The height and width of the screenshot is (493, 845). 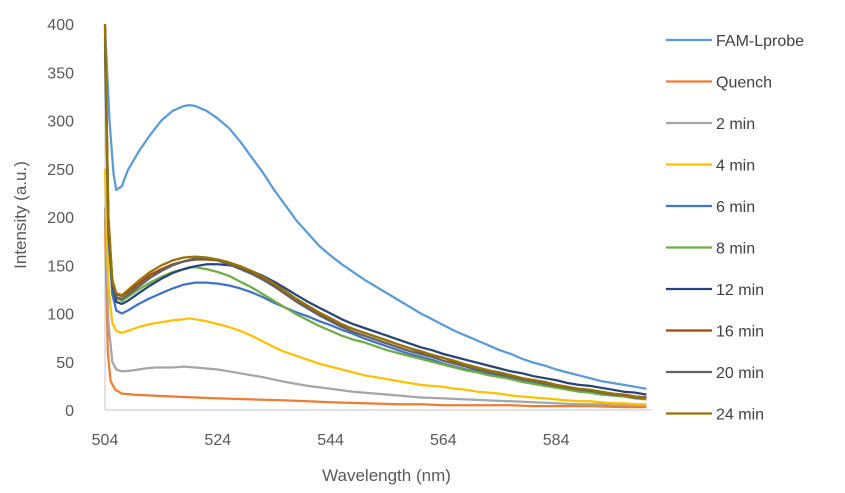 What do you see at coordinates (740, 373) in the screenshot?
I see `legend-label: 20 min` at bounding box center [740, 373].